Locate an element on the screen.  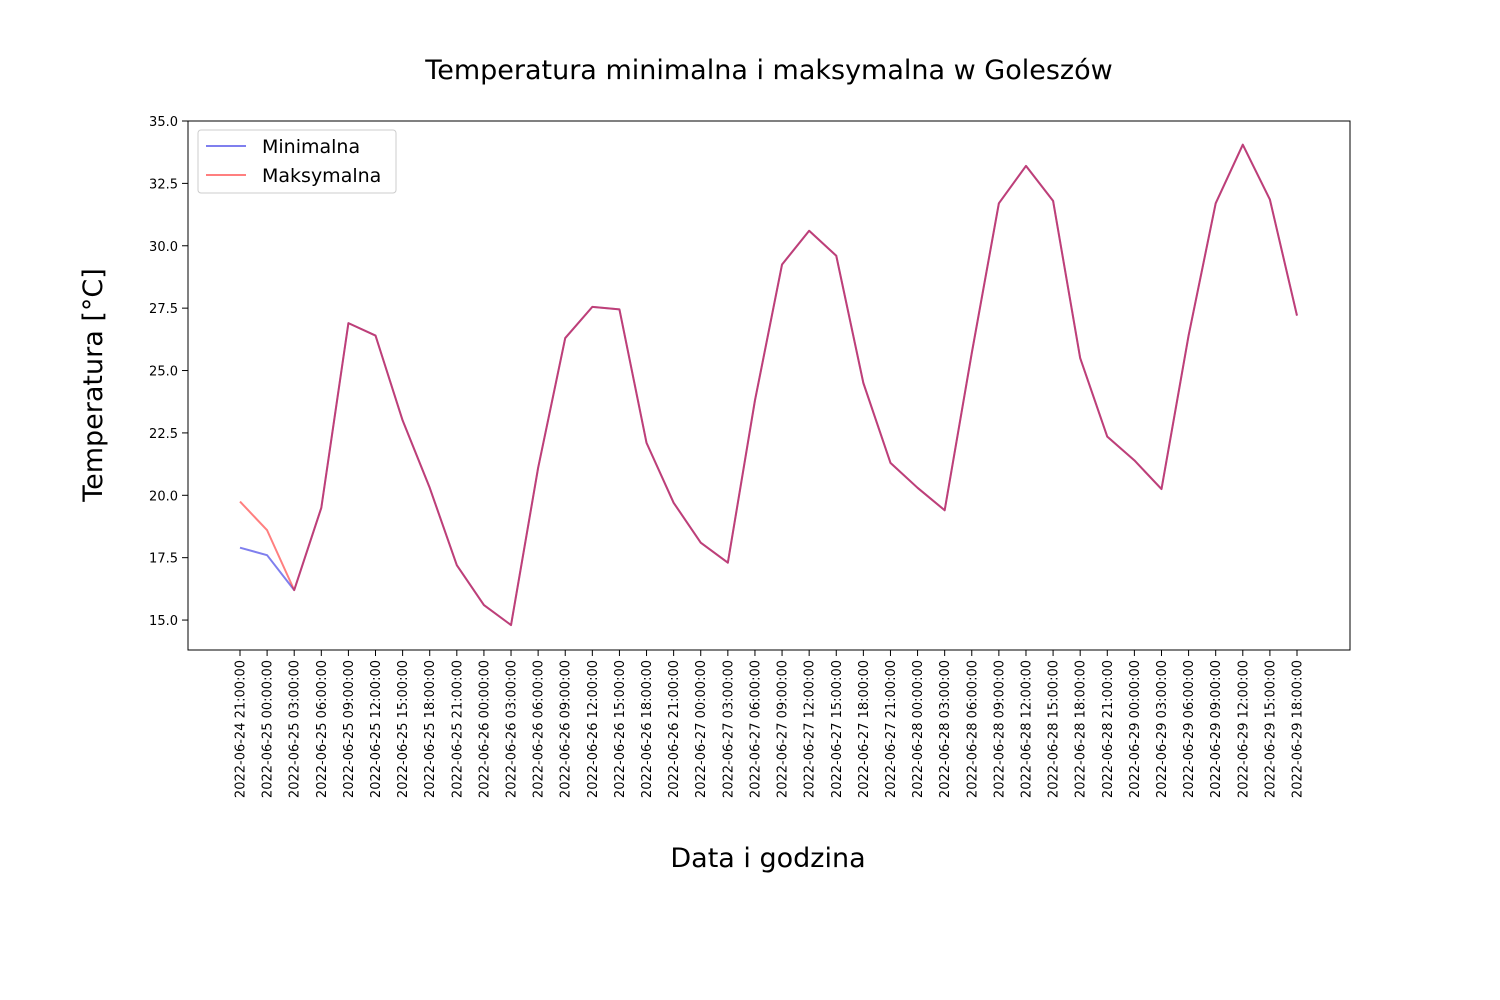
x-tick-label: 2022-06-27 12:00:00 is located at coordinates (810, 729).